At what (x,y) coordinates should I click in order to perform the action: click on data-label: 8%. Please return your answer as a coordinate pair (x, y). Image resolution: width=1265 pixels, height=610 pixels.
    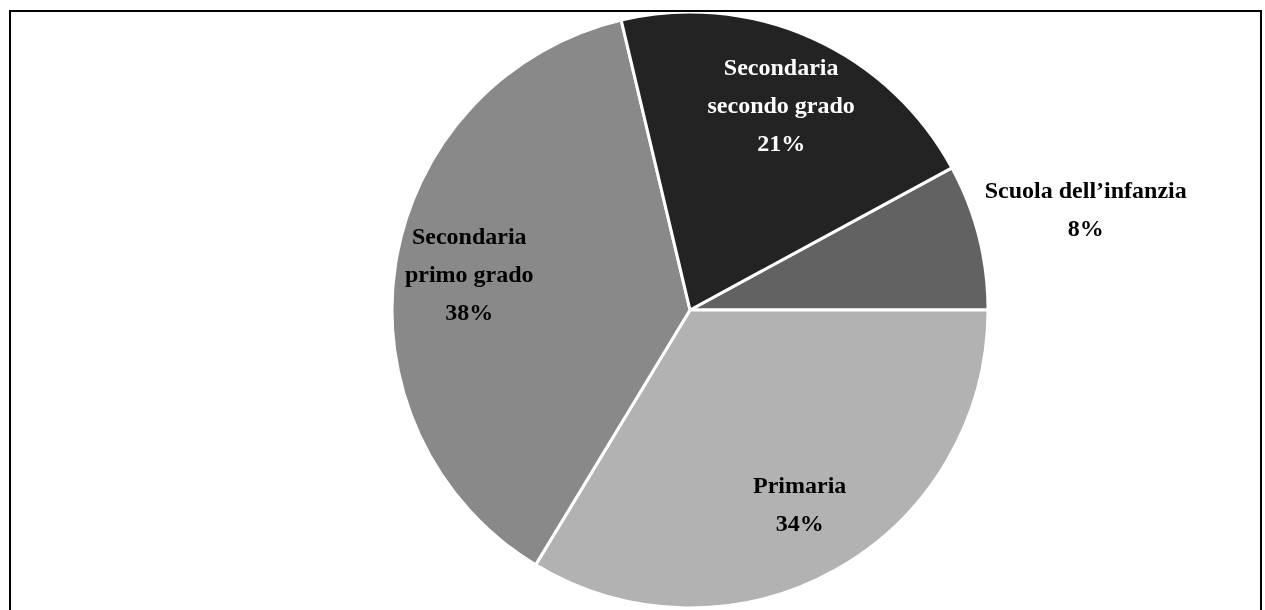
    Looking at the image, I should click on (1085, 227).